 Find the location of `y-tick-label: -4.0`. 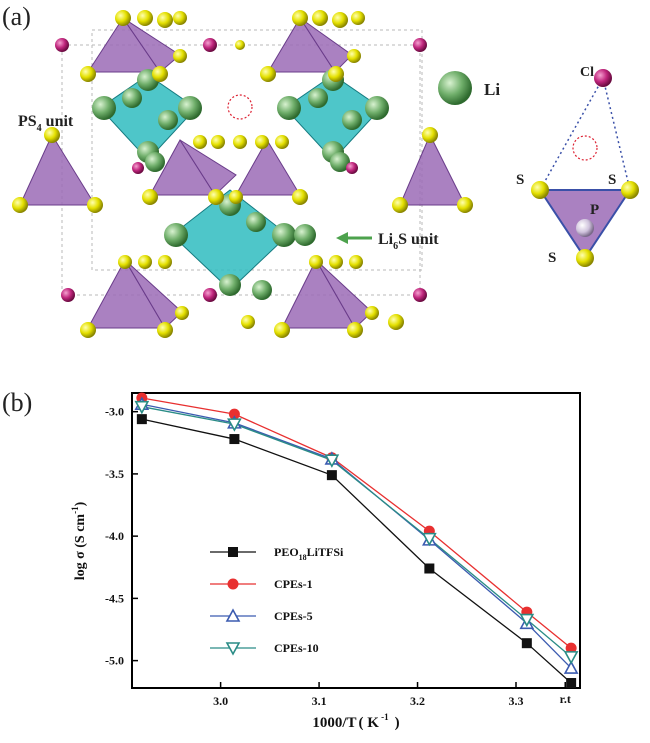

y-tick-label: -4.0 is located at coordinates (114, 536).